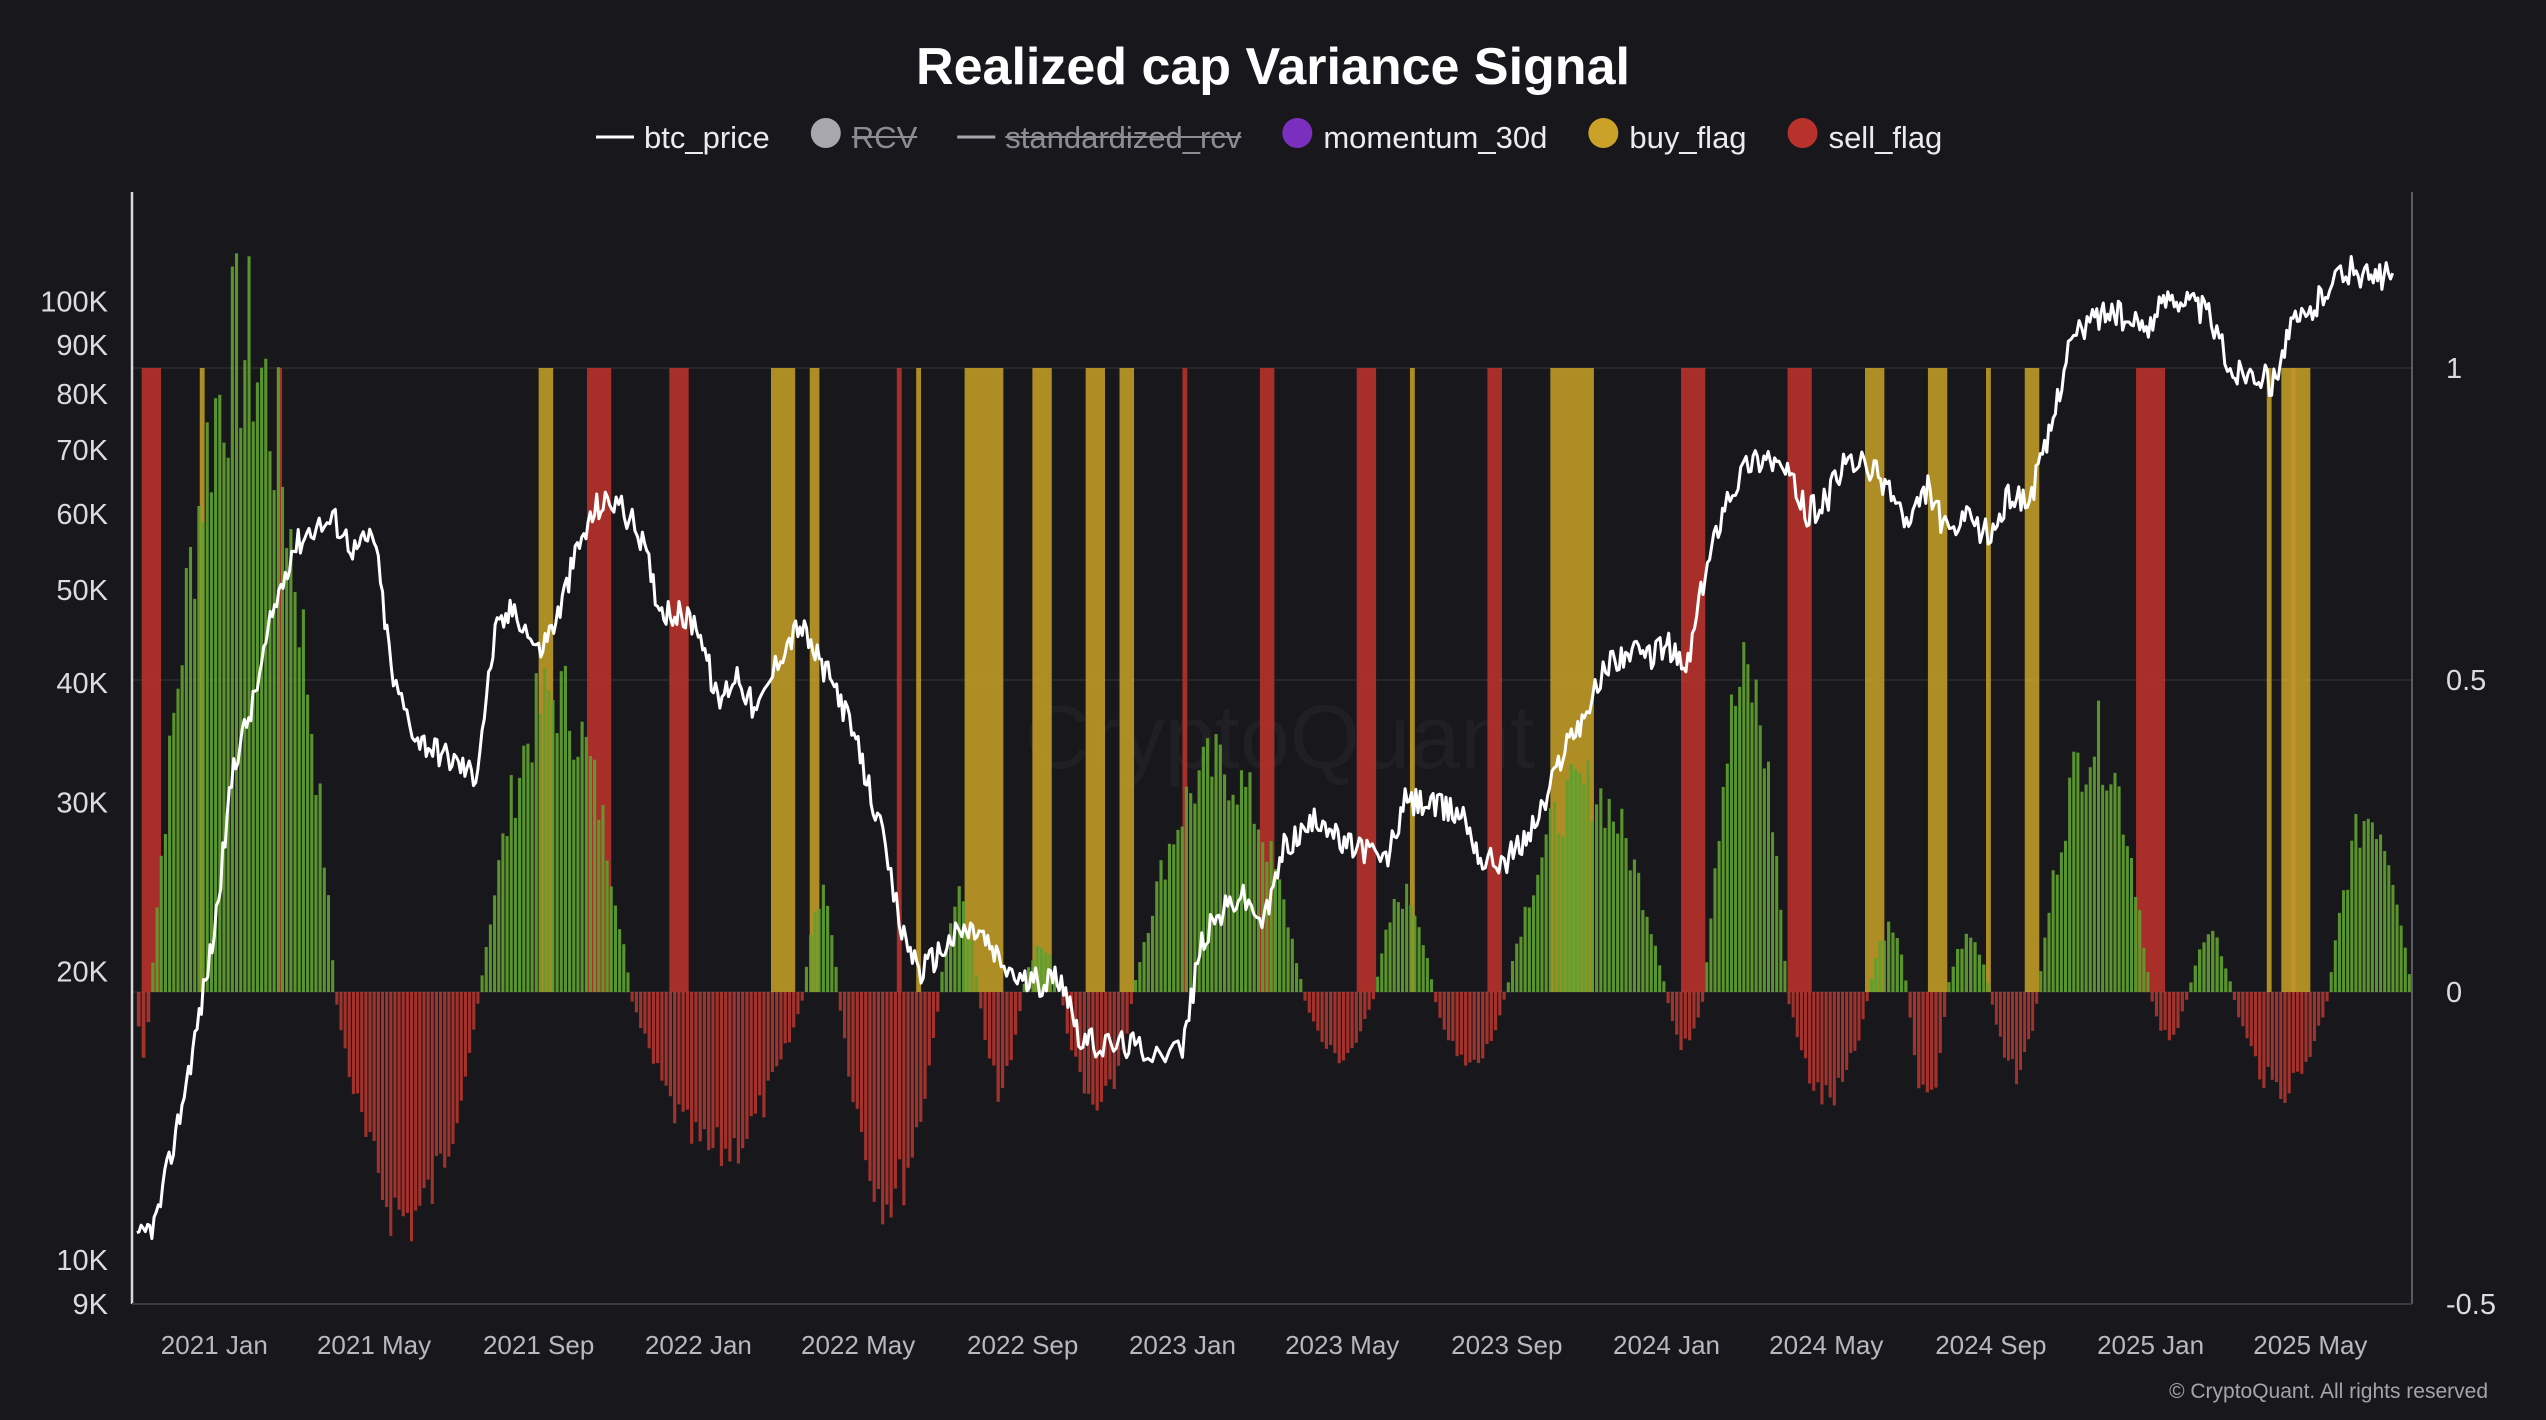  Describe the element at coordinates (82, 684) in the screenshot. I see `y-left-tick-label: 40K` at that location.